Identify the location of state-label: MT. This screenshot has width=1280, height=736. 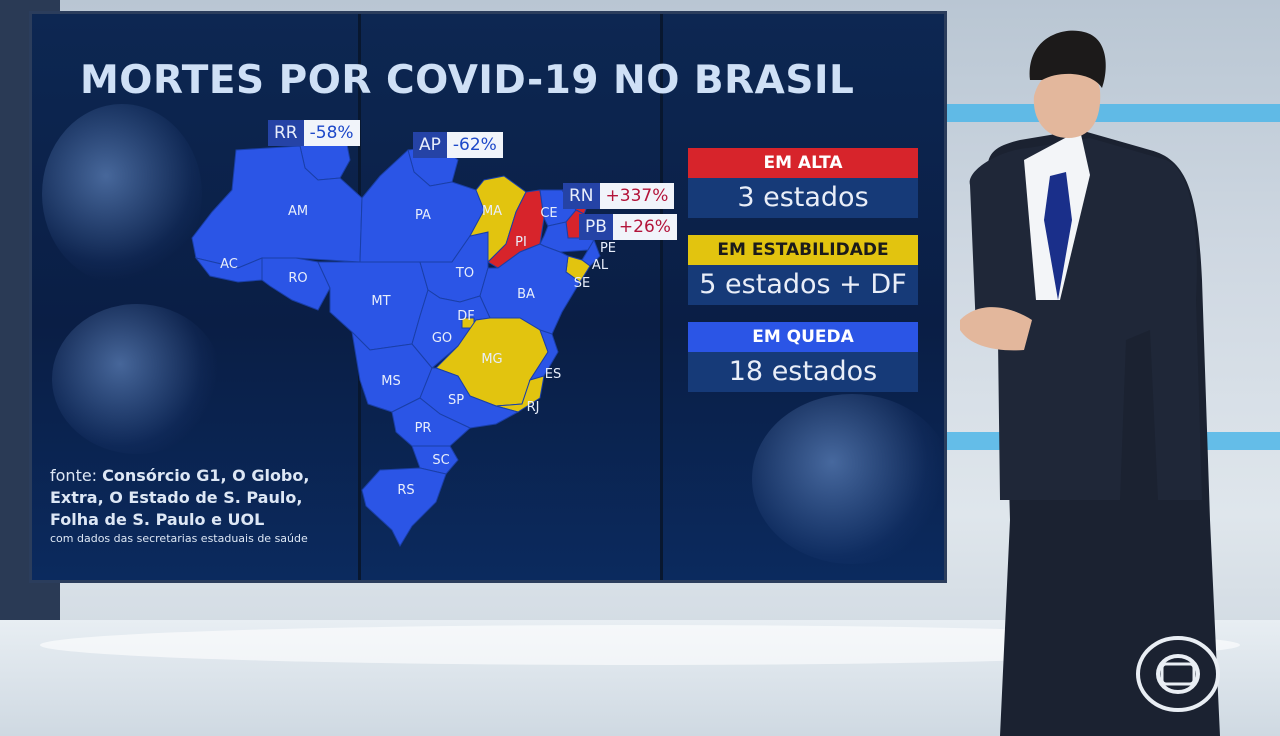
(380, 301).